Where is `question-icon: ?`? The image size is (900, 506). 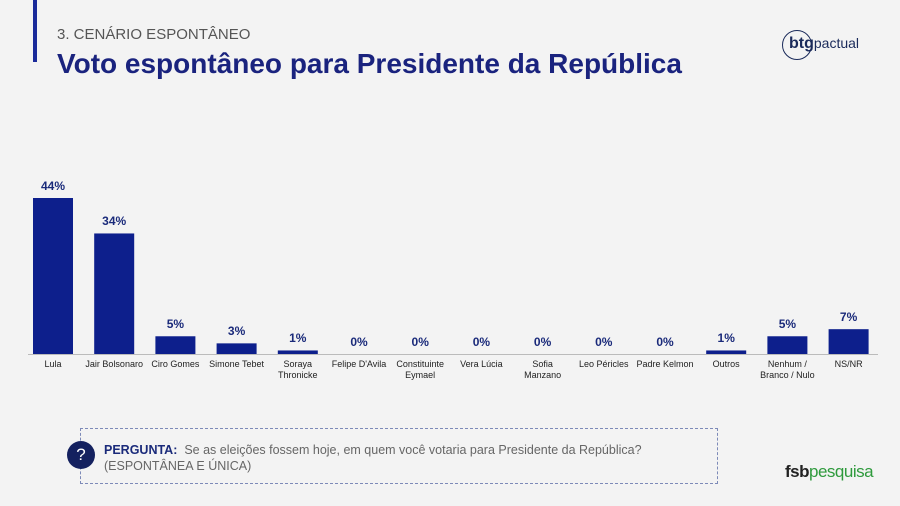
question-icon: ? is located at coordinates (81, 455).